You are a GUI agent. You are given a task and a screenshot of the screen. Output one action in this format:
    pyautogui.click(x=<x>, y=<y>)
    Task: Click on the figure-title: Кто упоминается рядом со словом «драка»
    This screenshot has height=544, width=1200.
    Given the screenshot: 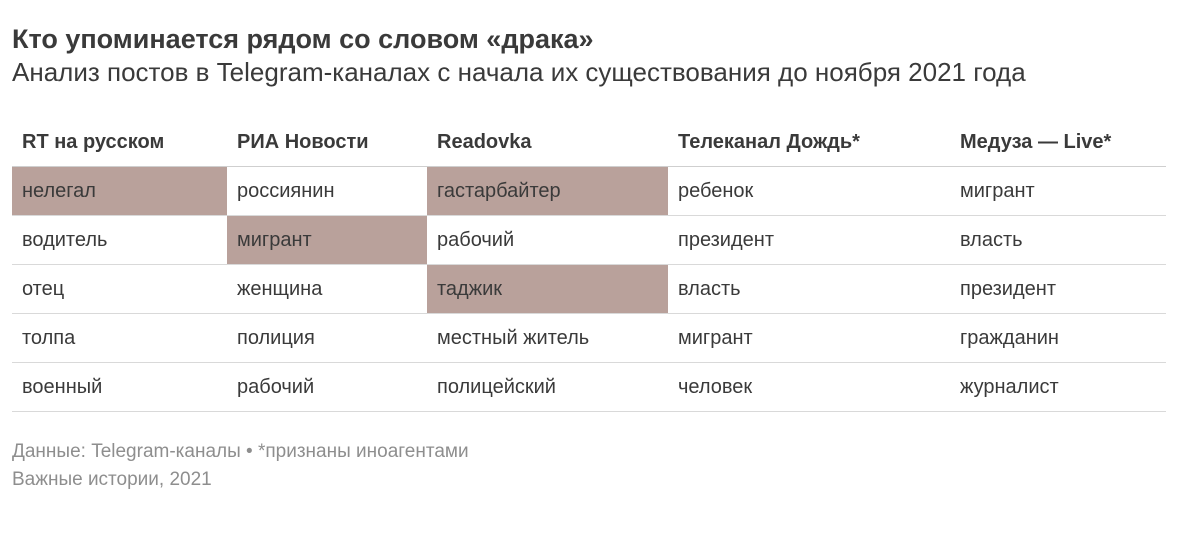 What is the action you would take?
    pyautogui.click(x=303, y=39)
    